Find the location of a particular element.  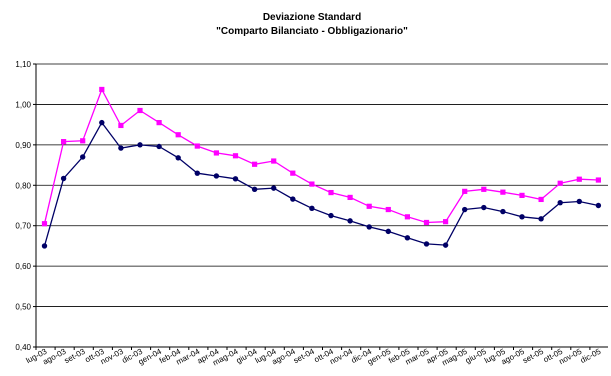

y-tick-label: 1,10 is located at coordinates (23, 64).